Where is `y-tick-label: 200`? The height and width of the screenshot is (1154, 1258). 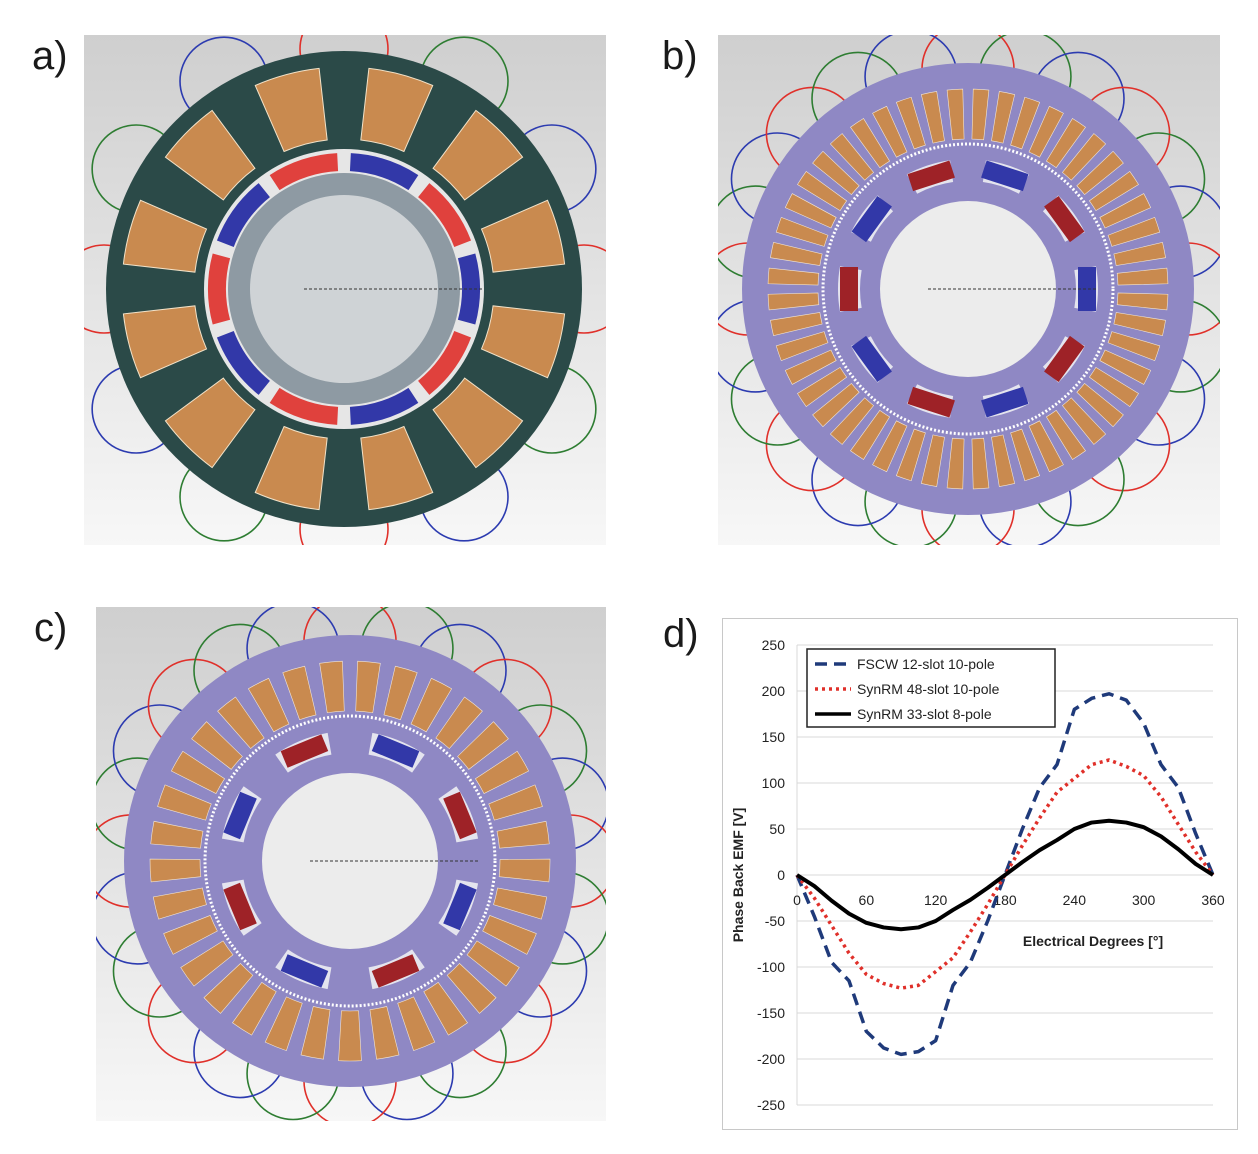
y-tick-label: 200 is located at coordinates (774, 691).